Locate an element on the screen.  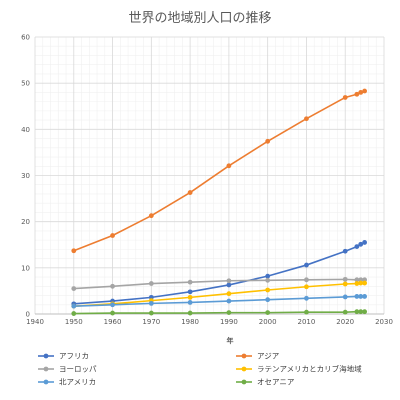
legend-entry: ヨーロッパ is located at coordinates (67, 369).